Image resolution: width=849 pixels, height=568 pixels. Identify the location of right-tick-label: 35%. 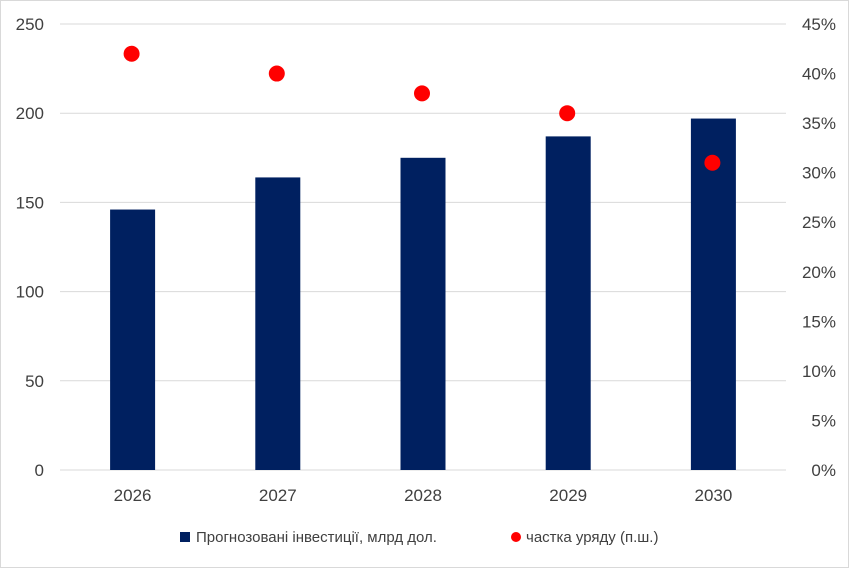
(819, 123).